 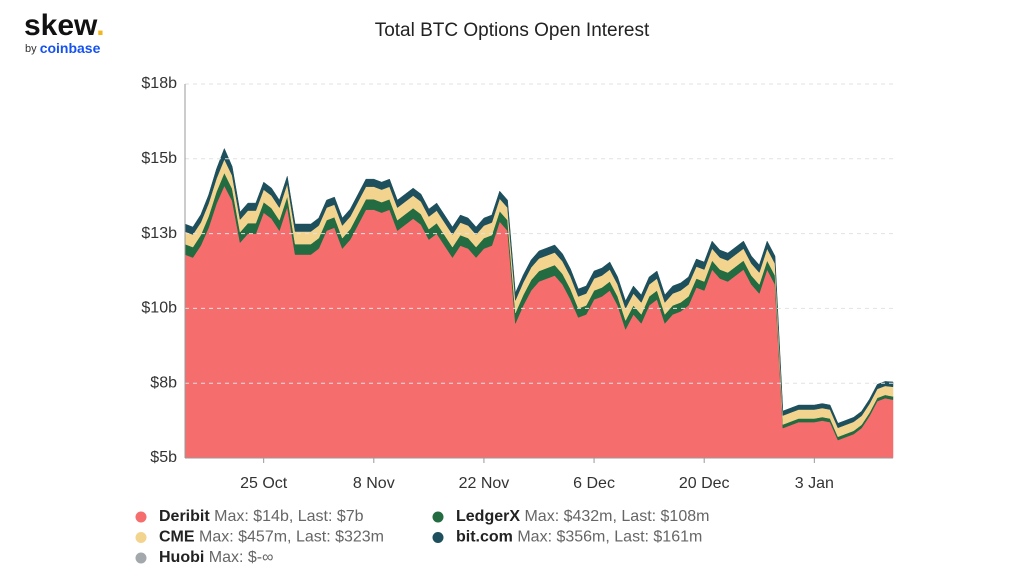 I want to click on legend-item: CME Max: $457m, Last: $323m, so click(x=259, y=537).